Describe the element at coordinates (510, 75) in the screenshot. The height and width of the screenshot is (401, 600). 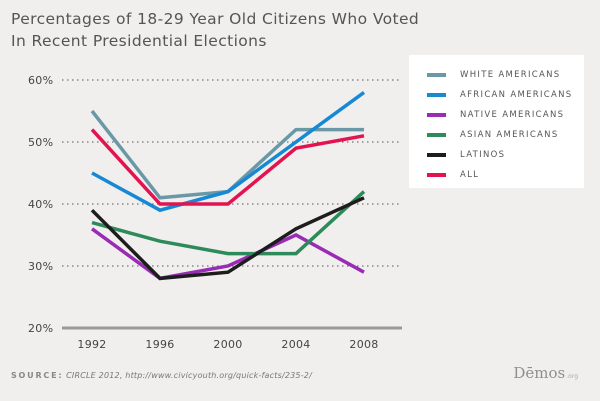
I see `legend-label: WHITE AMERICANS` at that location.